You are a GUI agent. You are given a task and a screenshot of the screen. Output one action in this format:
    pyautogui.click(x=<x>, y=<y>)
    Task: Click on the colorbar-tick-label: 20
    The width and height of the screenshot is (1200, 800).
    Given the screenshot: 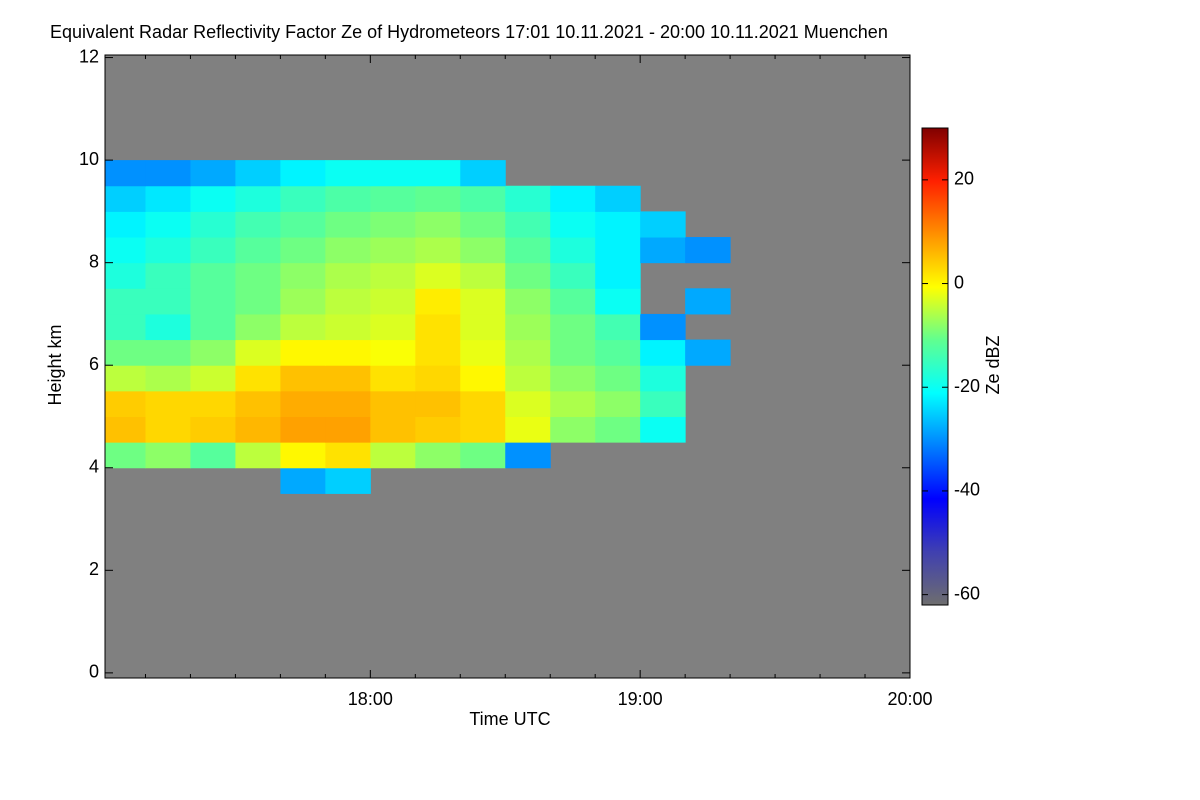 What is the action you would take?
    pyautogui.click(x=964, y=179)
    